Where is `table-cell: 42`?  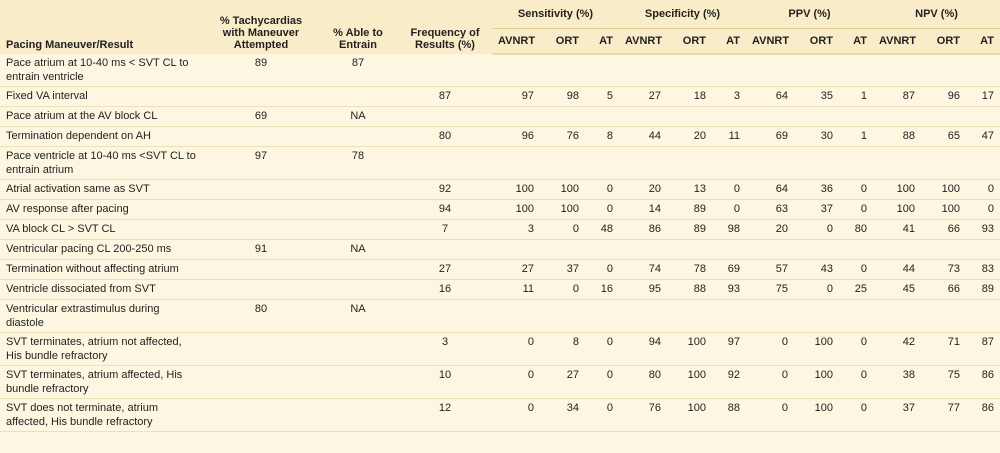
table-cell: 42 is located at coordinates (897, 349).